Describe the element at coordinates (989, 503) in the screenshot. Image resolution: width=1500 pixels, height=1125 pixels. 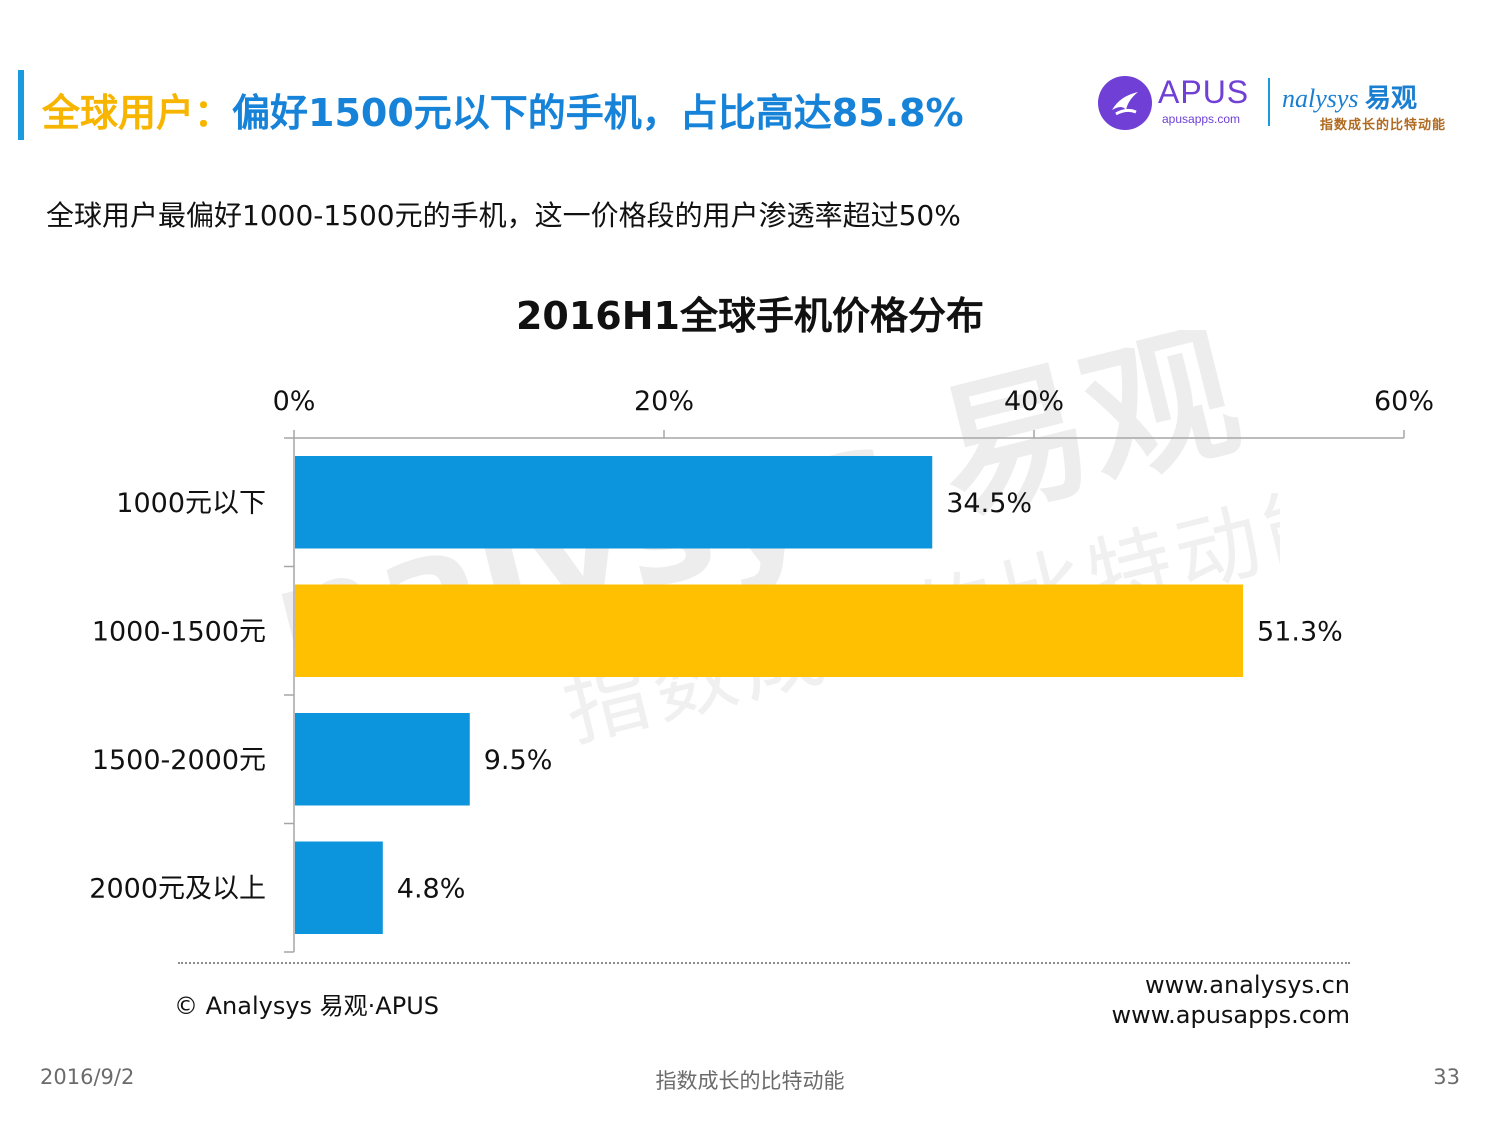
I see `data-label: 34.5%` at that location.